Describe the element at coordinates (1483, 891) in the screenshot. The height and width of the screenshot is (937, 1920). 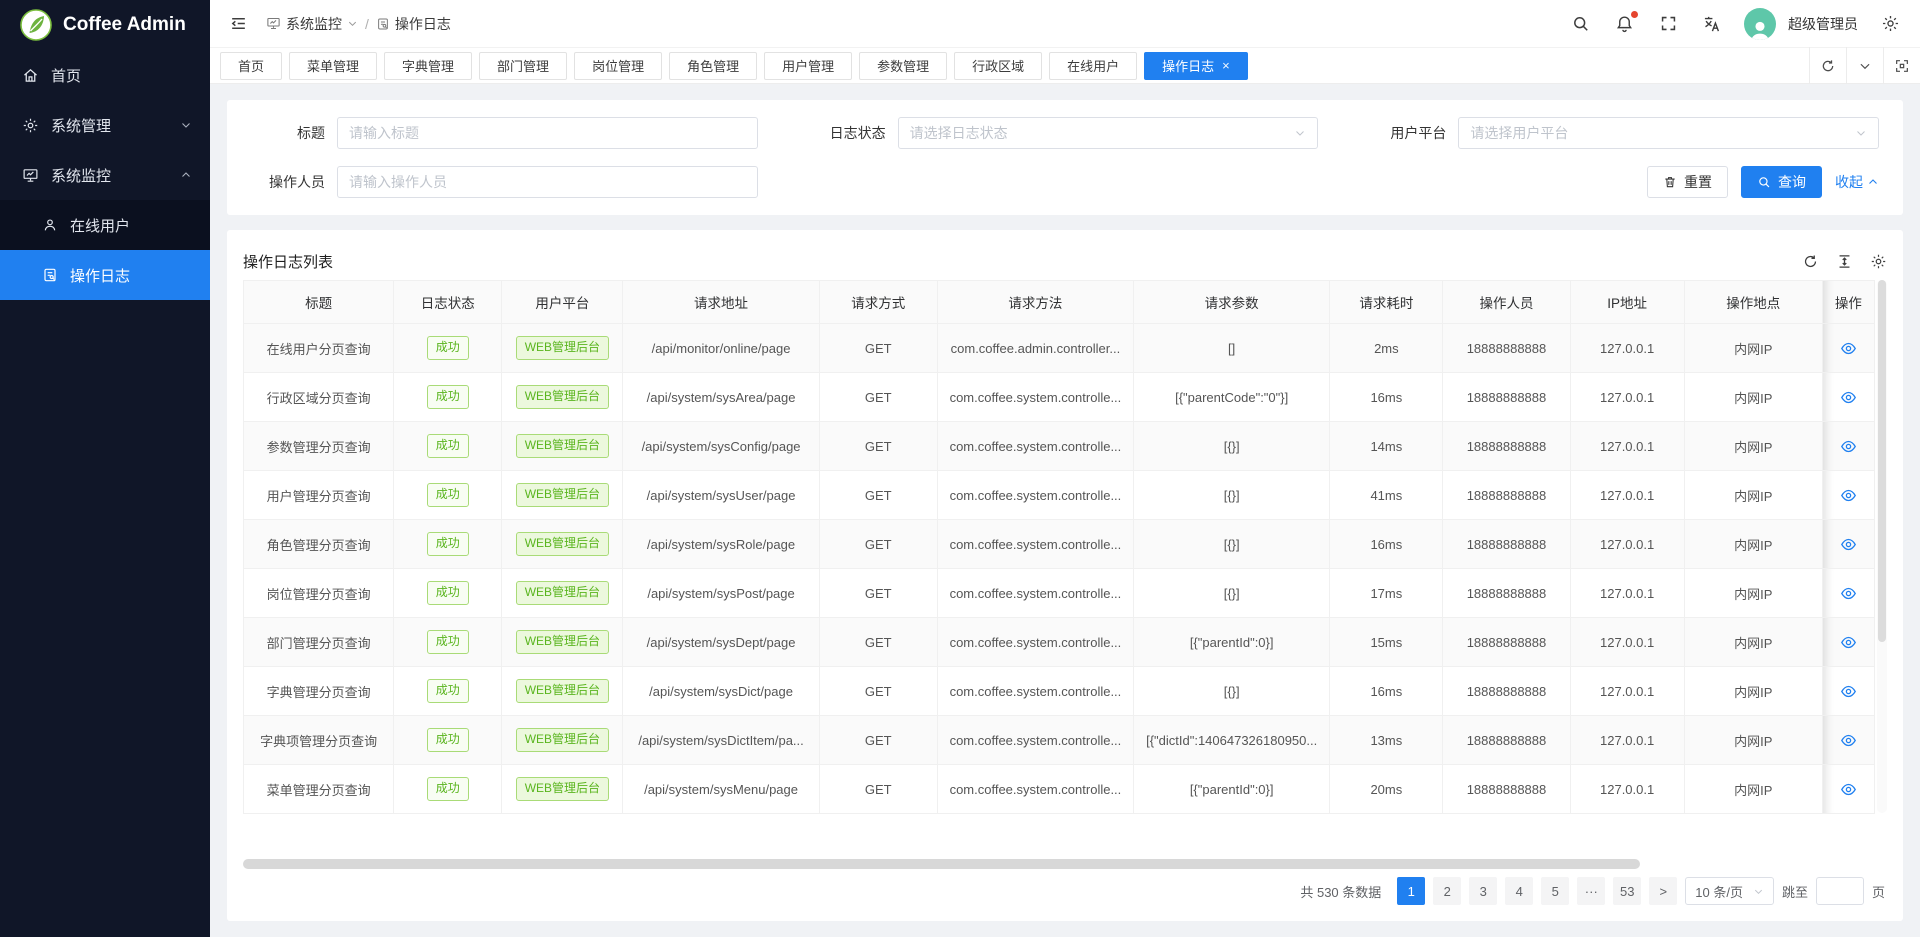
I see `page-number-button: 3` at that location.